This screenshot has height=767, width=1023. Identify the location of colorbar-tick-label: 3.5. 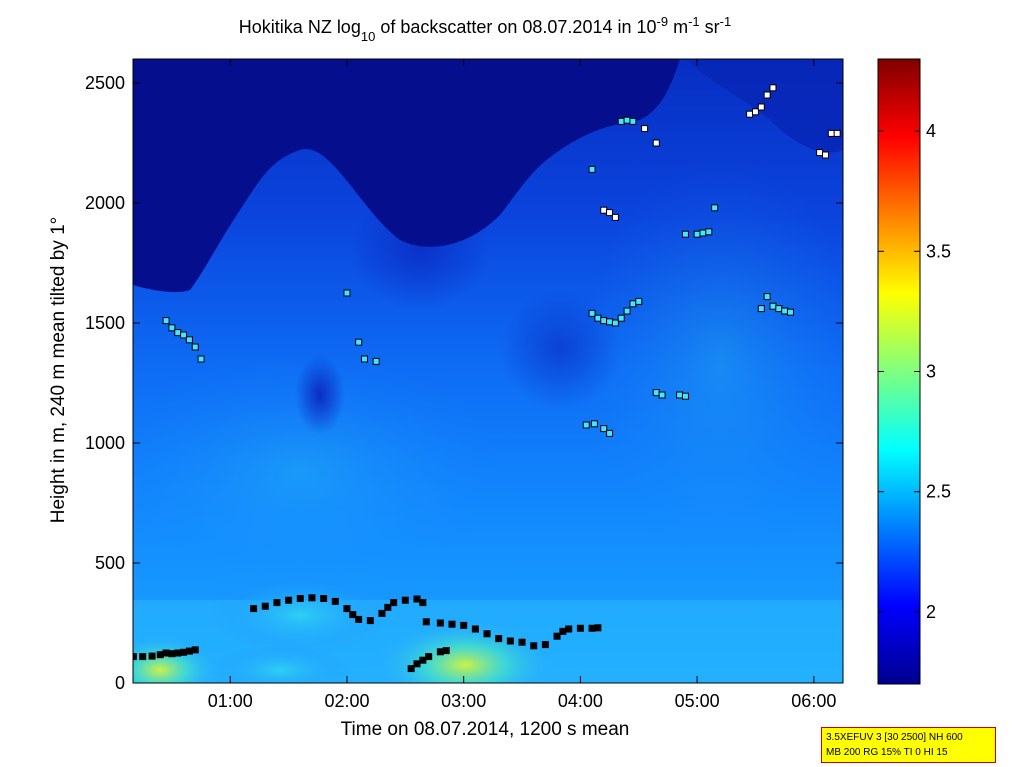
(938, 251).